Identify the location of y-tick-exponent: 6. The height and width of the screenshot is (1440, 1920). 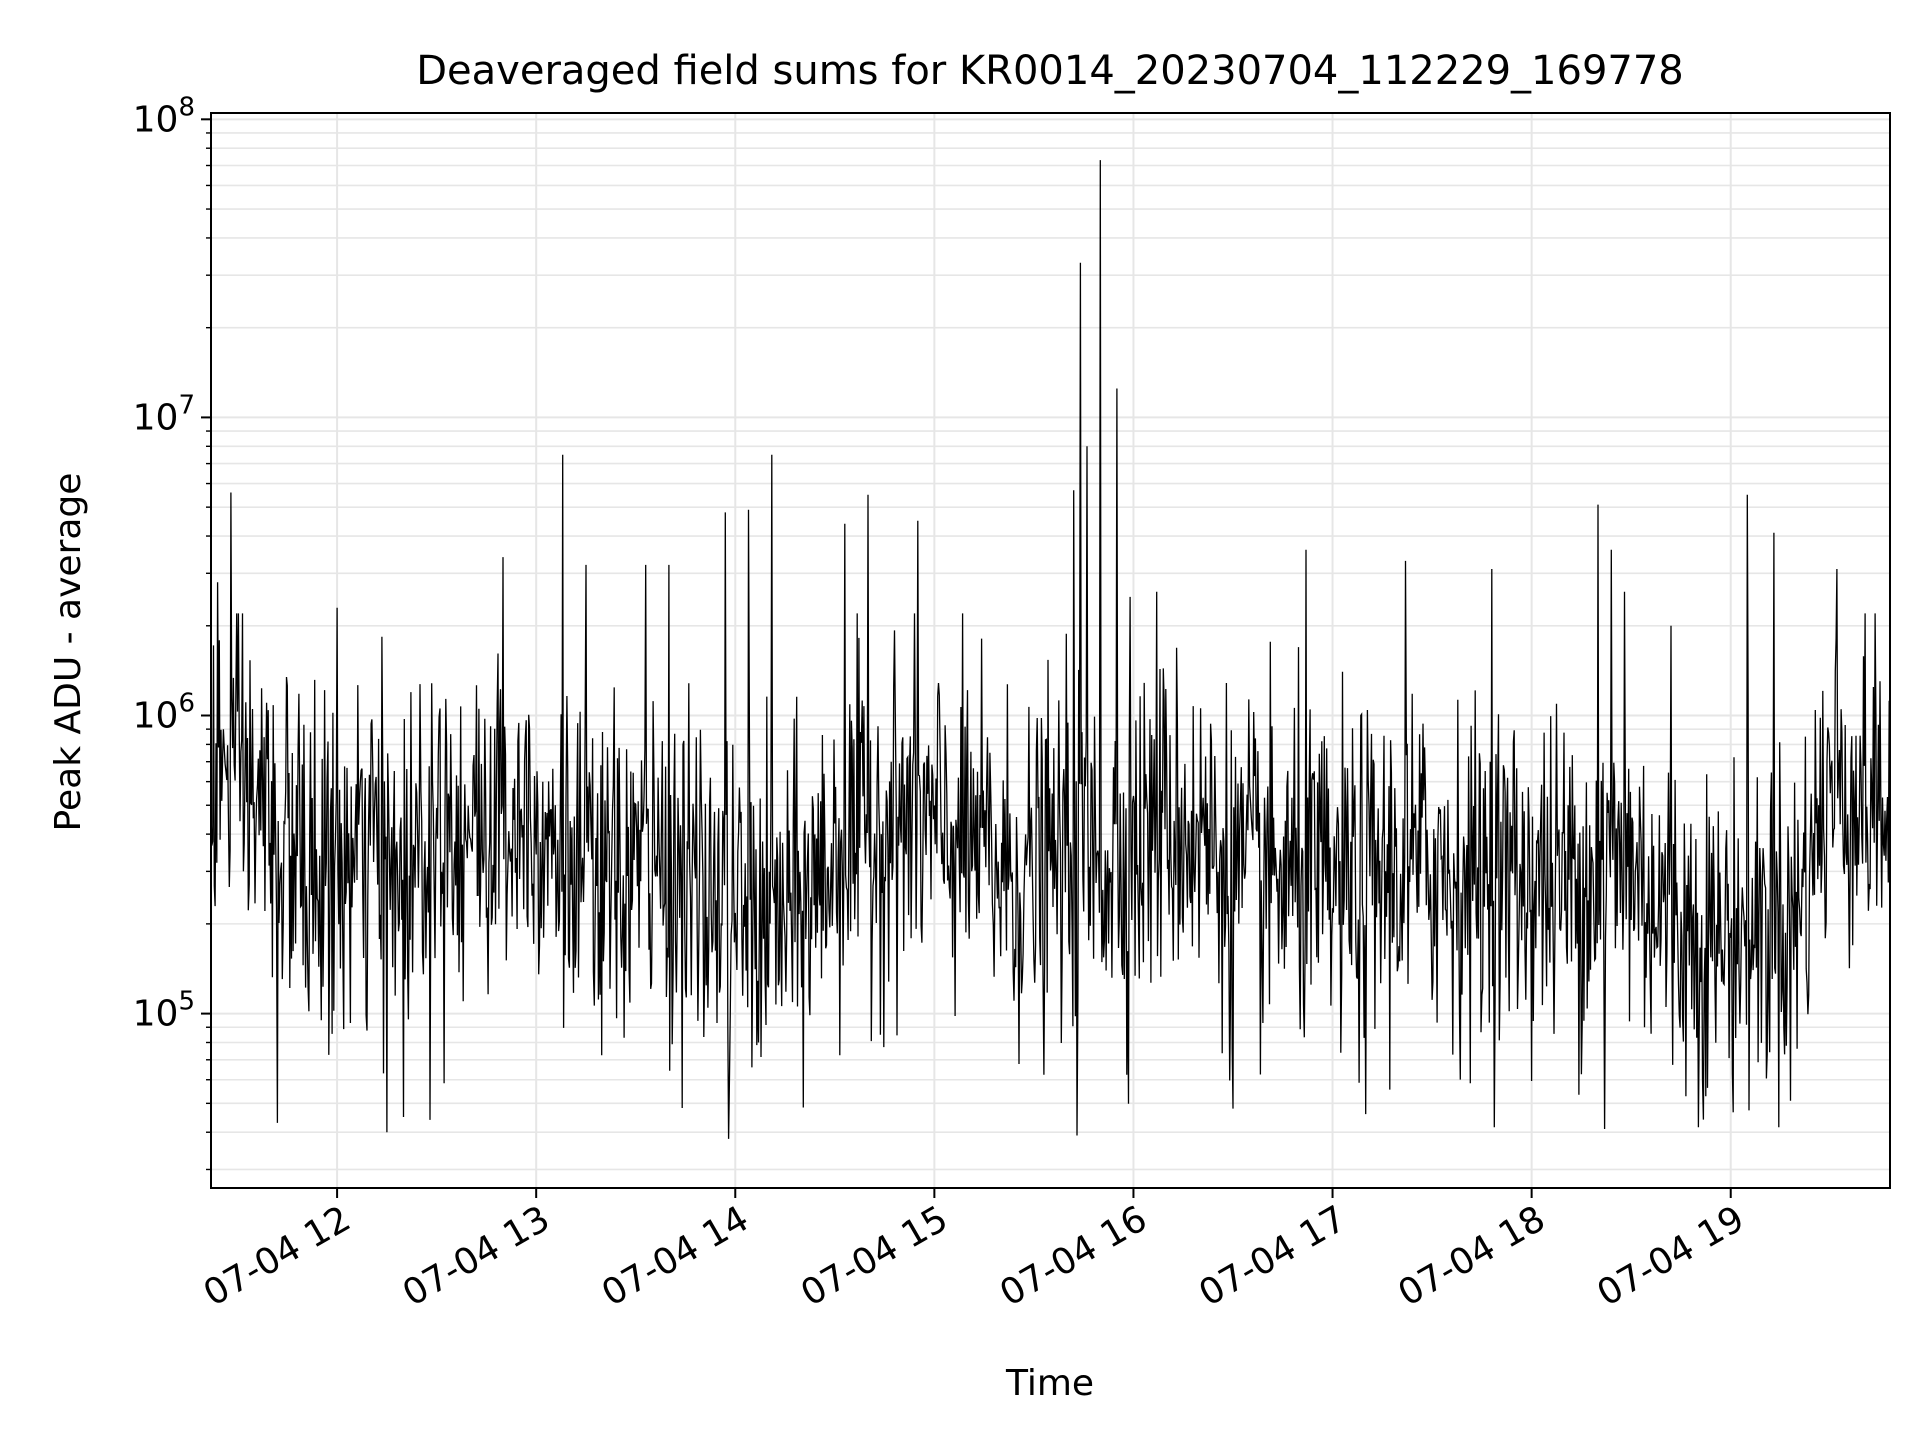
(186, 704).